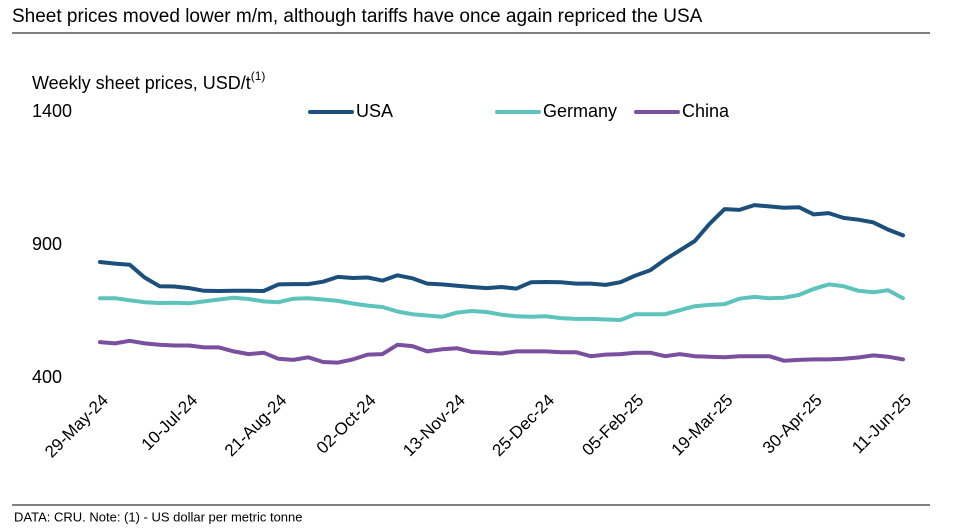 The width and height of the screenshot is (955, 530). What do you see at coordinates (47, 244) in the screenshot?
I see `y-tick-label: 900` at bounding box center [47, 244].